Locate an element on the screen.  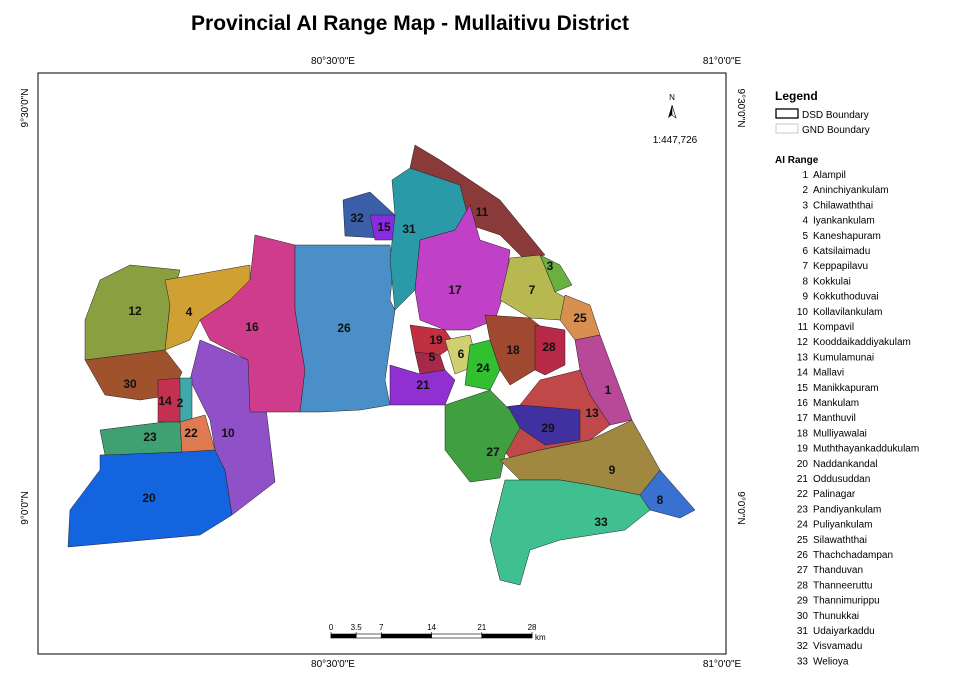
legend-range-name: Thunukkai is located at coordinates (836, 616).